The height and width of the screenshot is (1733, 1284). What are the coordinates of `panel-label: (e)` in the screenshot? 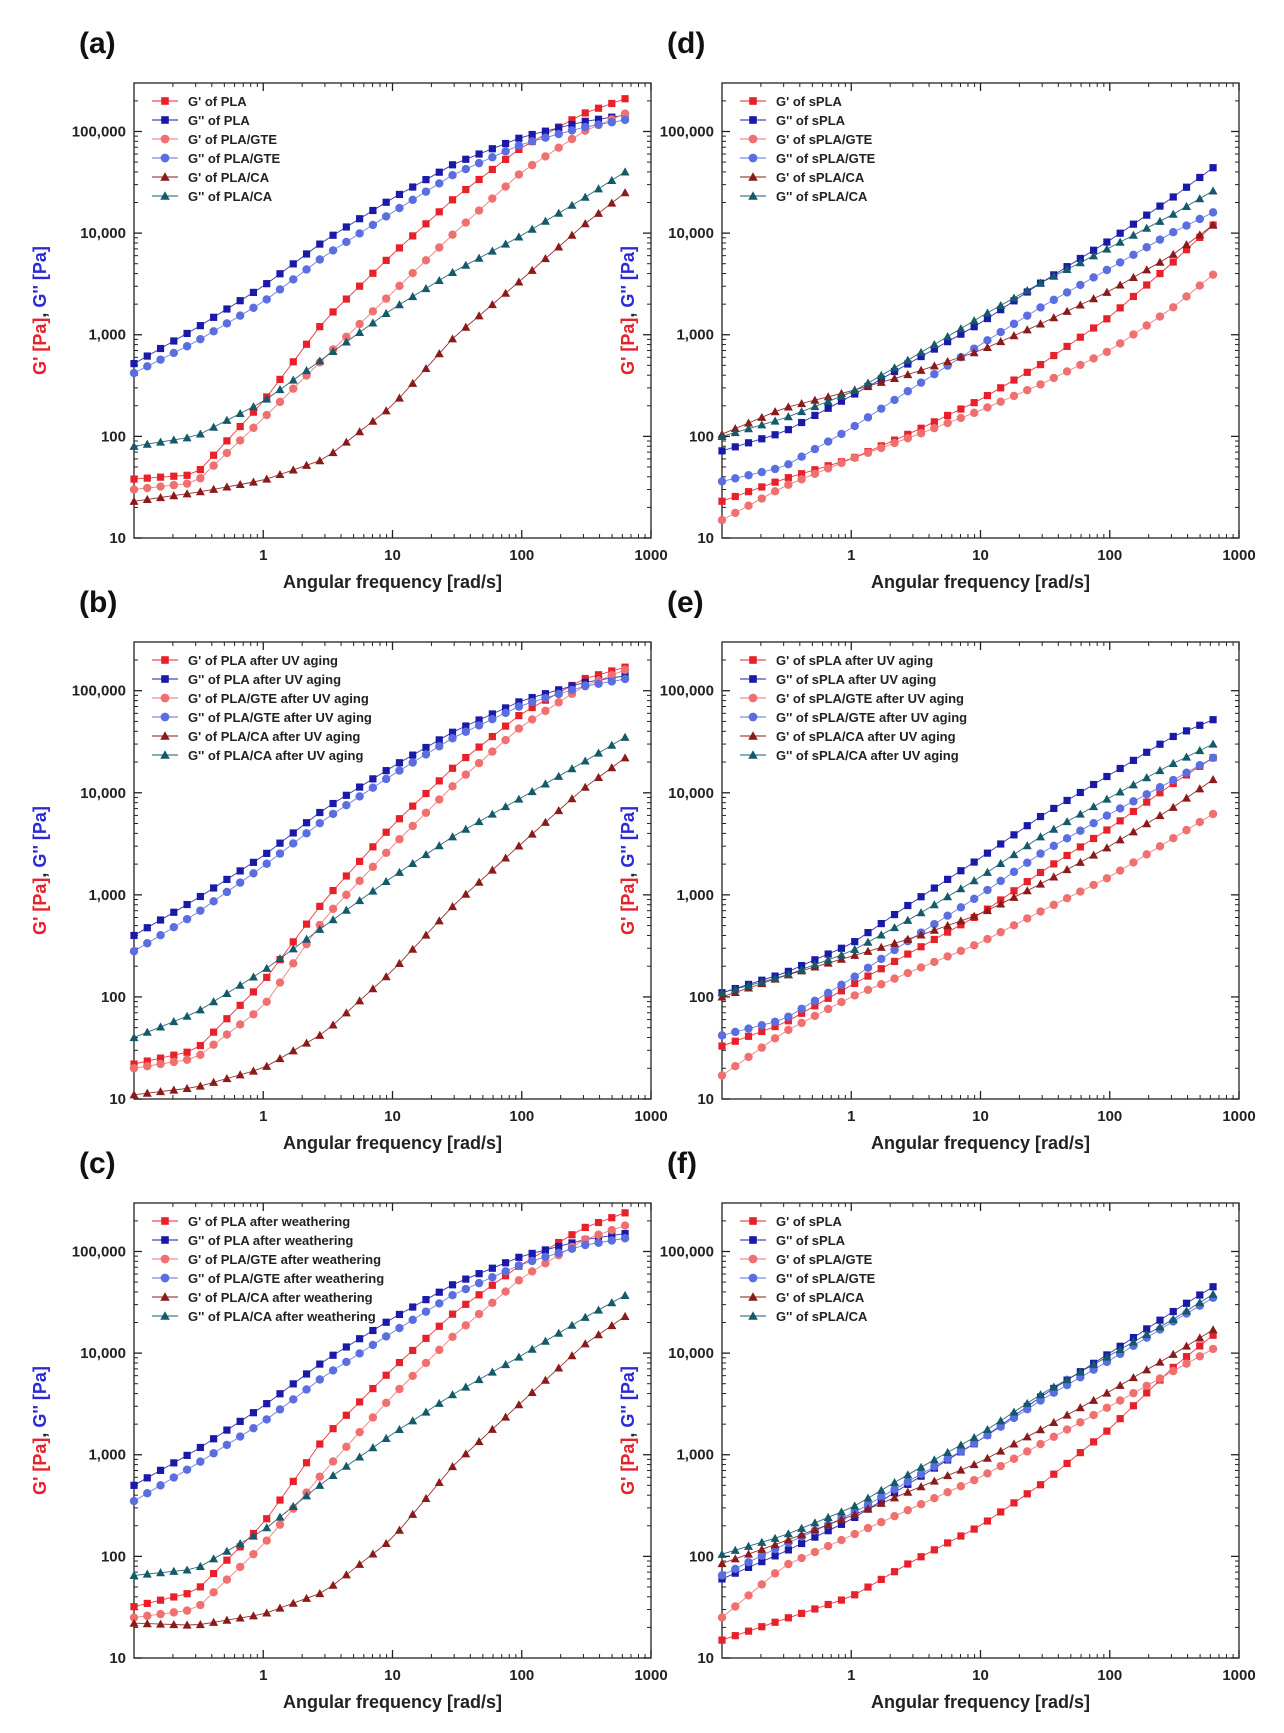 It's located at (685, 602).